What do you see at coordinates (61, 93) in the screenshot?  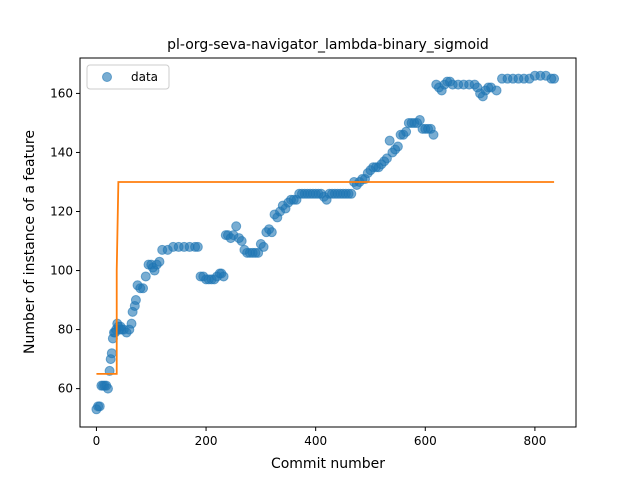 I see `y-tick-label: 160` at bounding box center [61, 93].